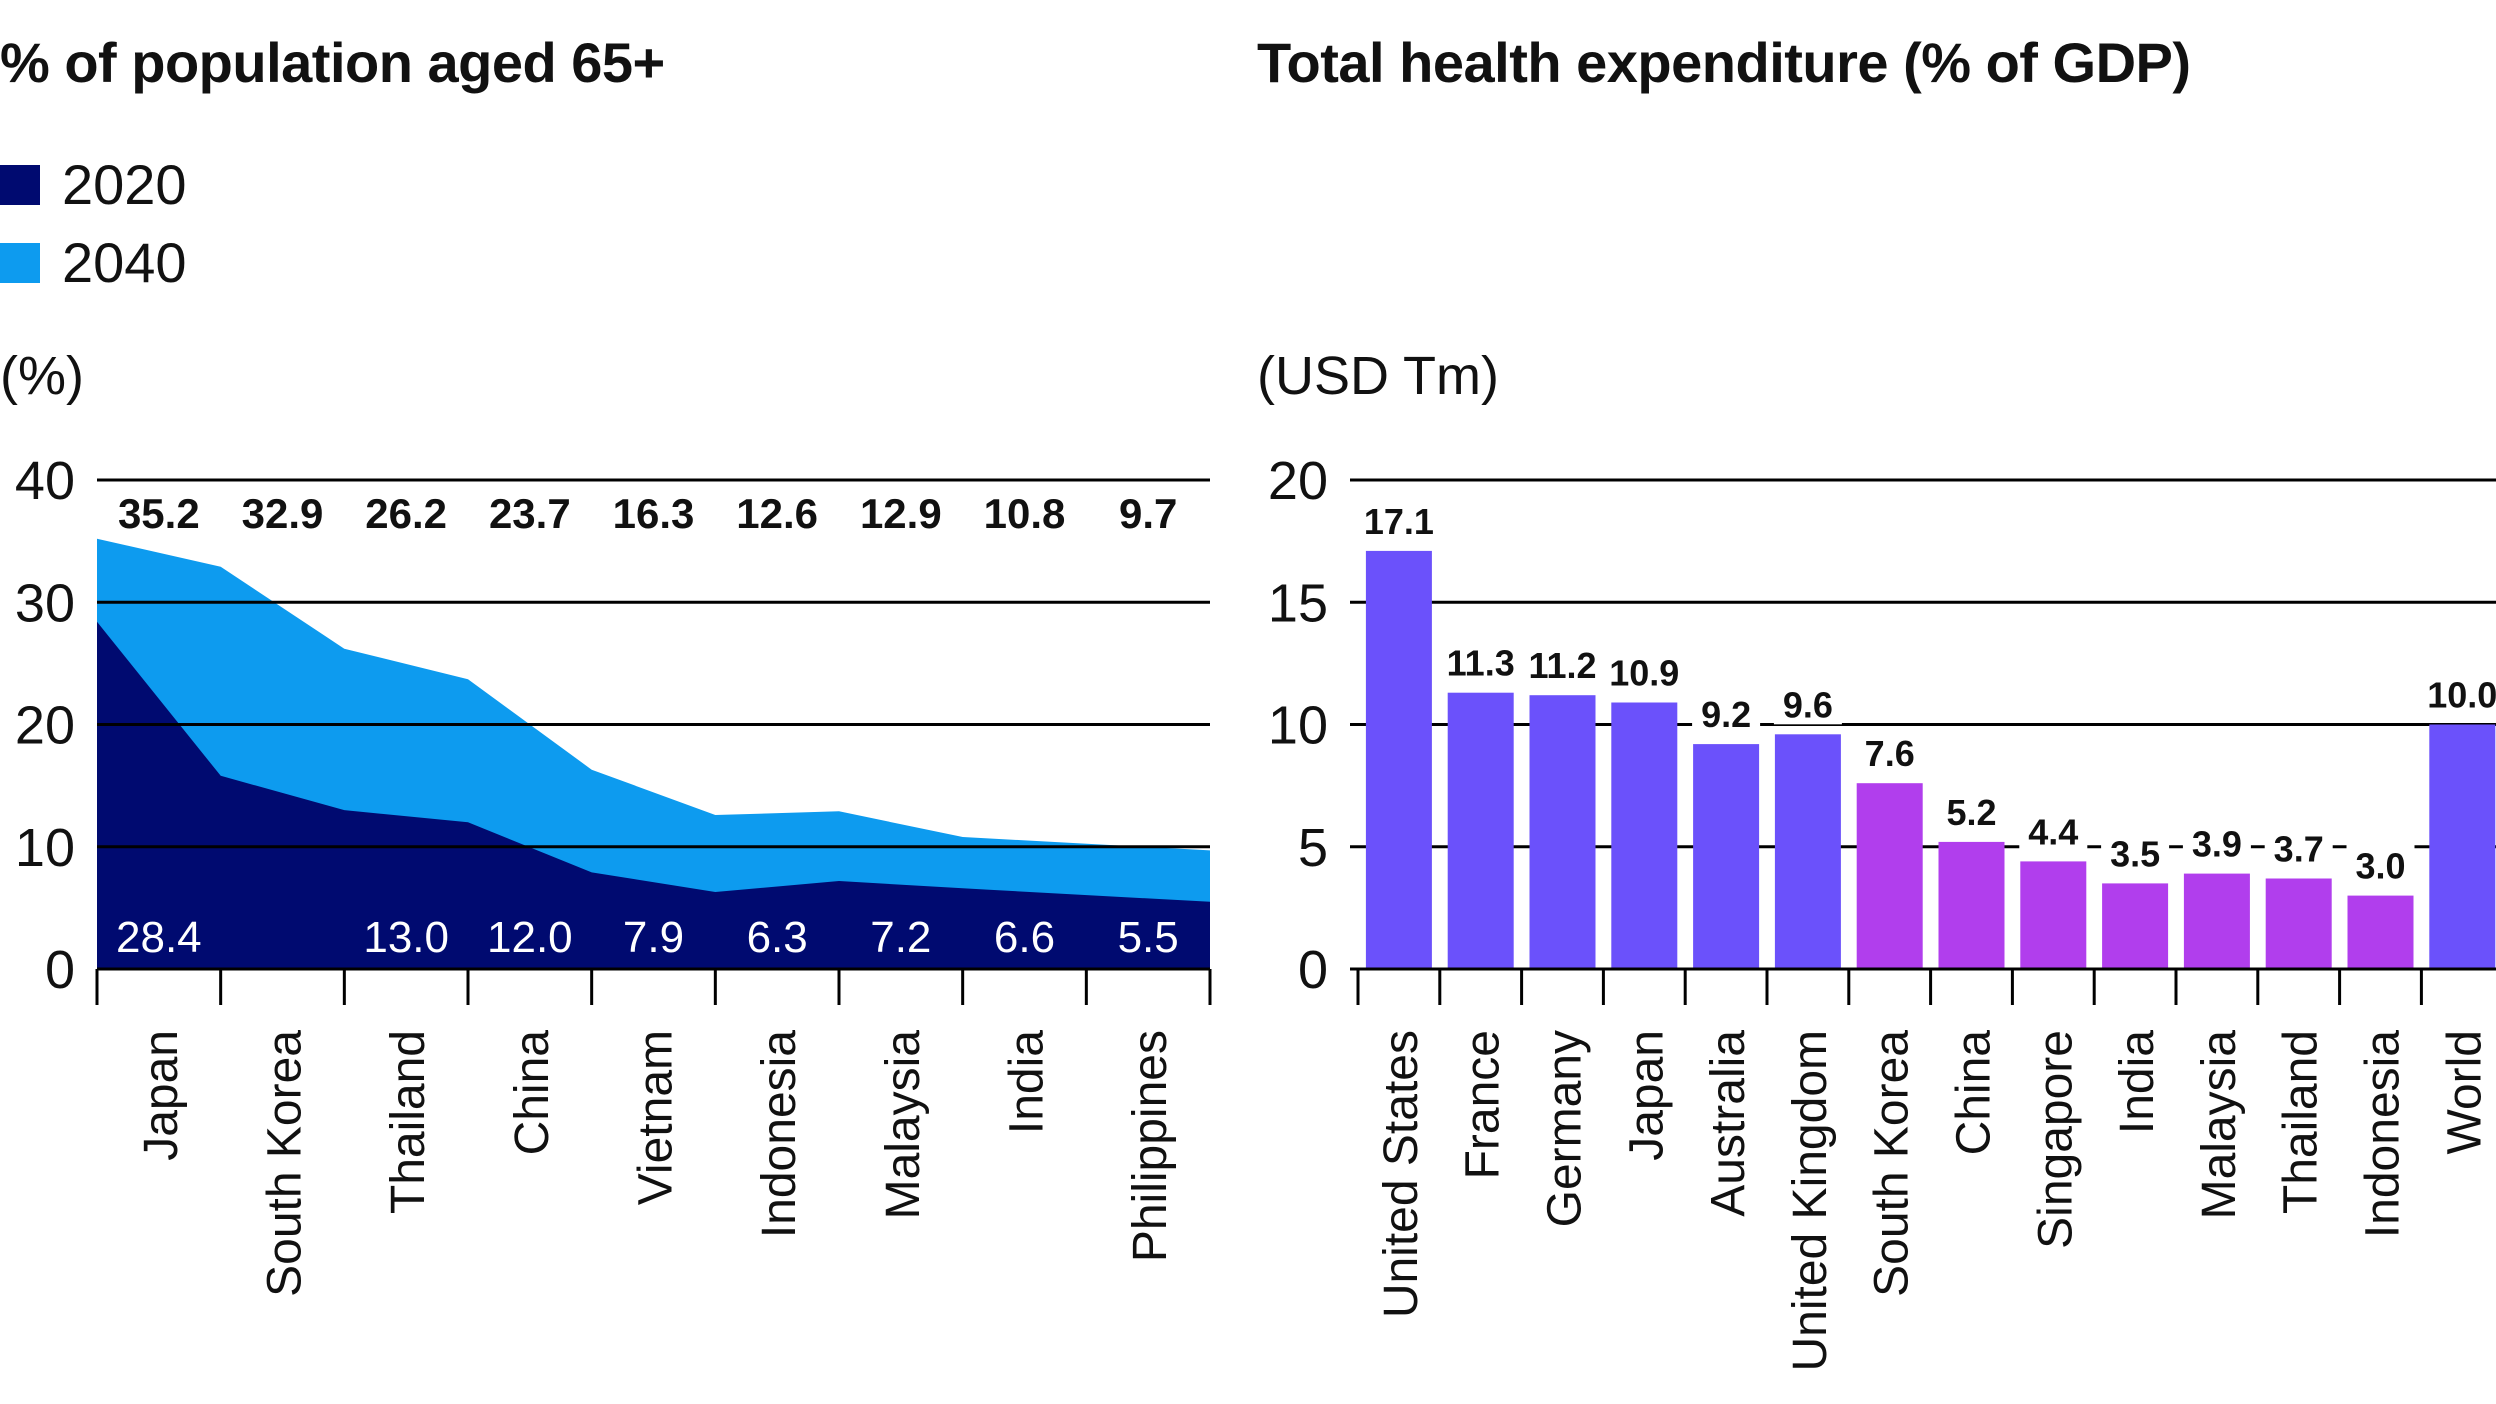 This screenshot has width=2496, height=1404. I want to click on value-label: 3.5, so click(2135, 853).